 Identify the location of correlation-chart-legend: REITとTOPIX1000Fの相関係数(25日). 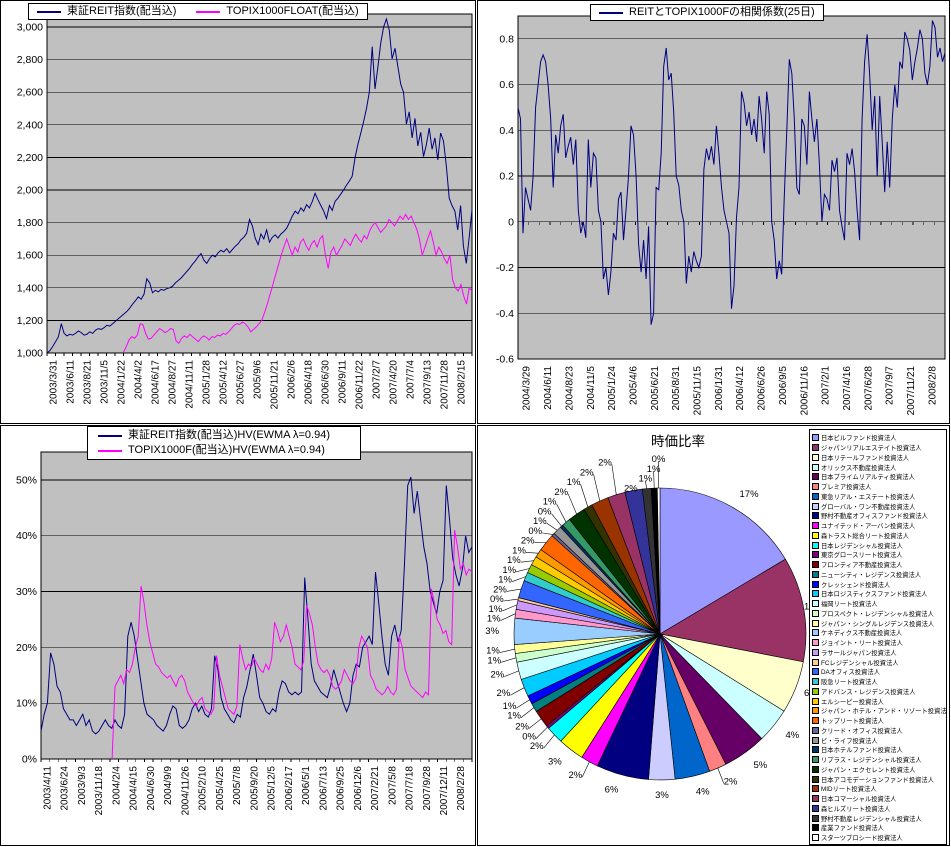
(707, 12).